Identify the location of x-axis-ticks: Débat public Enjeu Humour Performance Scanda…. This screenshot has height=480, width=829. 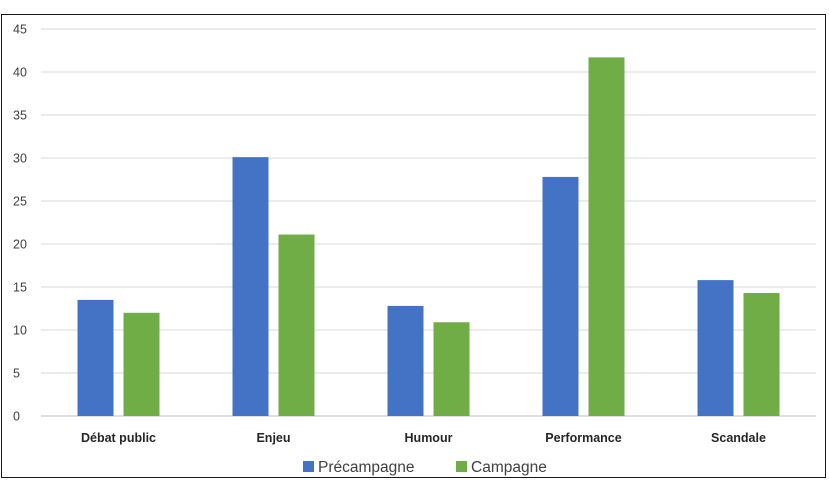
(423, 438).